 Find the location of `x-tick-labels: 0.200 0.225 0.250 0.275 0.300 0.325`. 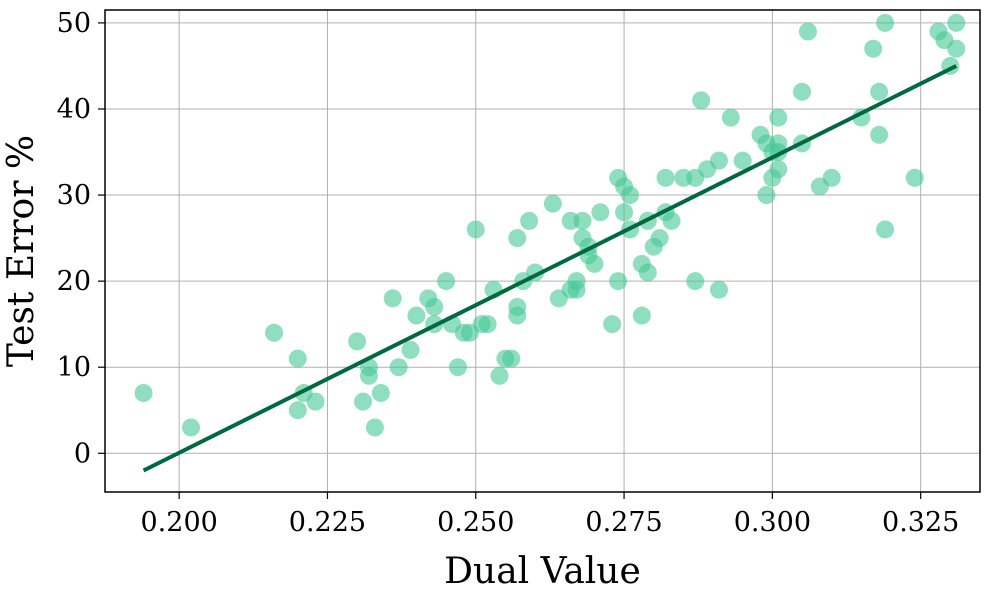

x-tick-labels: 0.200 0.225 0.250 0.275 0.300 0.325 is located at coordinates (550, 522).